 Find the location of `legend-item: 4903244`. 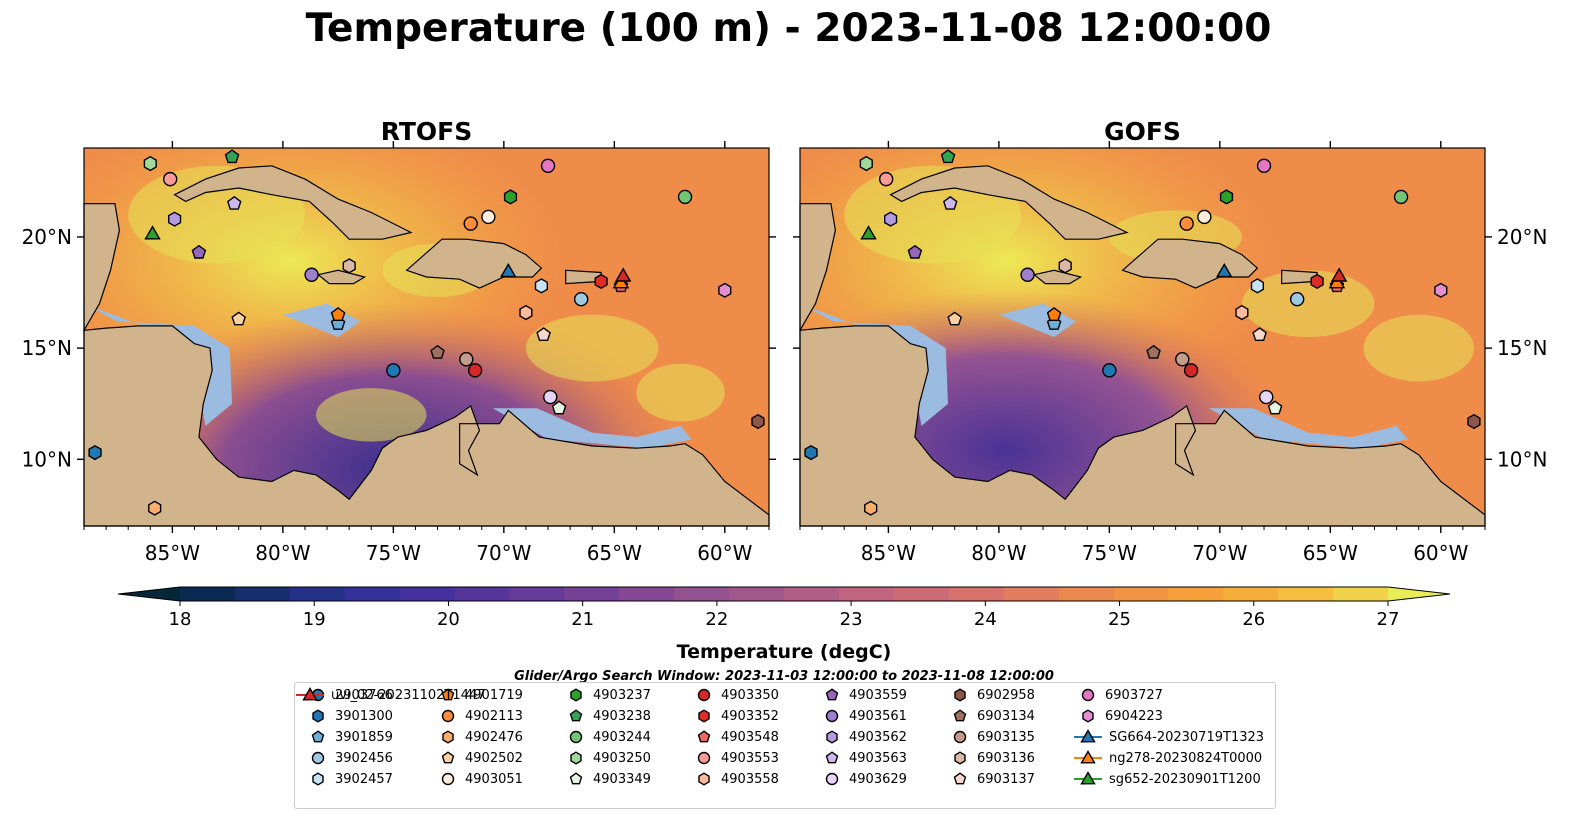

legend-item: 4903244 is located at coordinates (606, 737).